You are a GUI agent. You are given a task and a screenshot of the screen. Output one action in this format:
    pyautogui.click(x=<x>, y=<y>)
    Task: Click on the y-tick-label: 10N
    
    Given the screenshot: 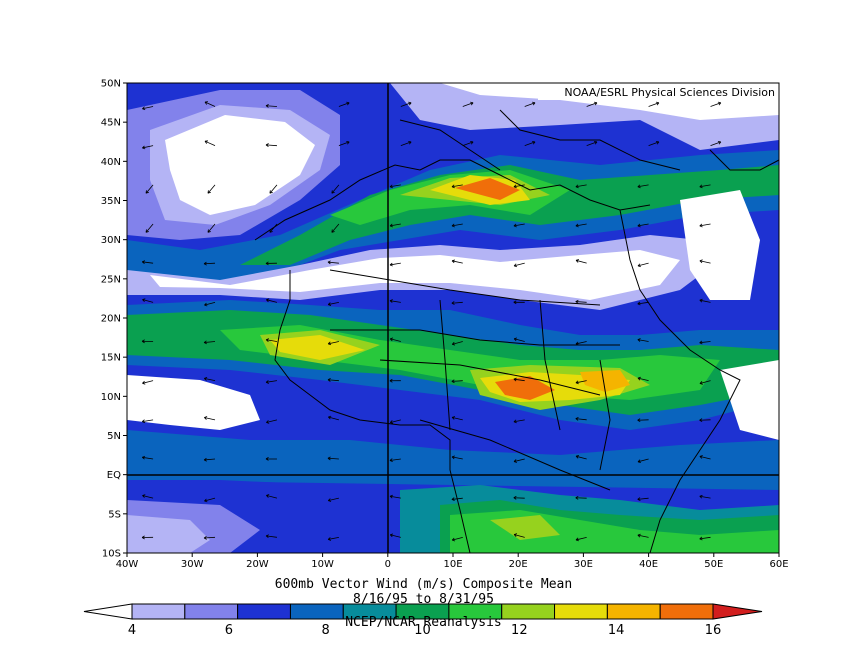 What is the action you would take?
    pyautogui.click(x=111, y=397)
    